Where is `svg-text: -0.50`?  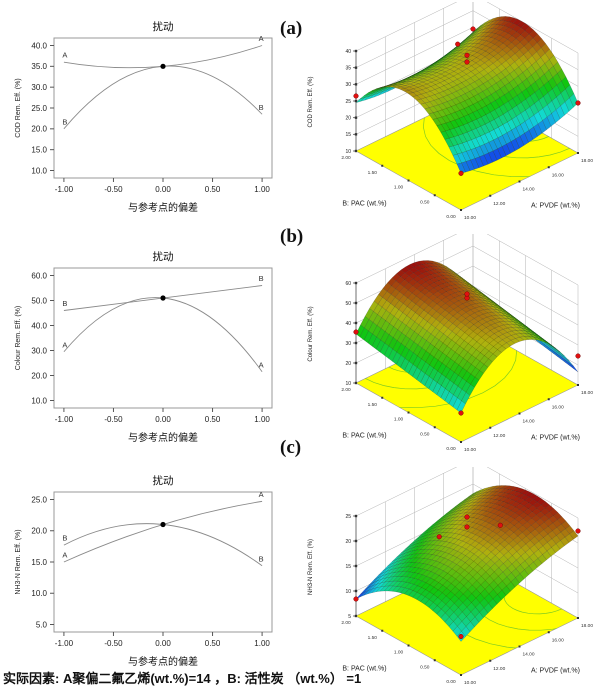
svg-text: -0.50 is located at coordinates (113, 419).